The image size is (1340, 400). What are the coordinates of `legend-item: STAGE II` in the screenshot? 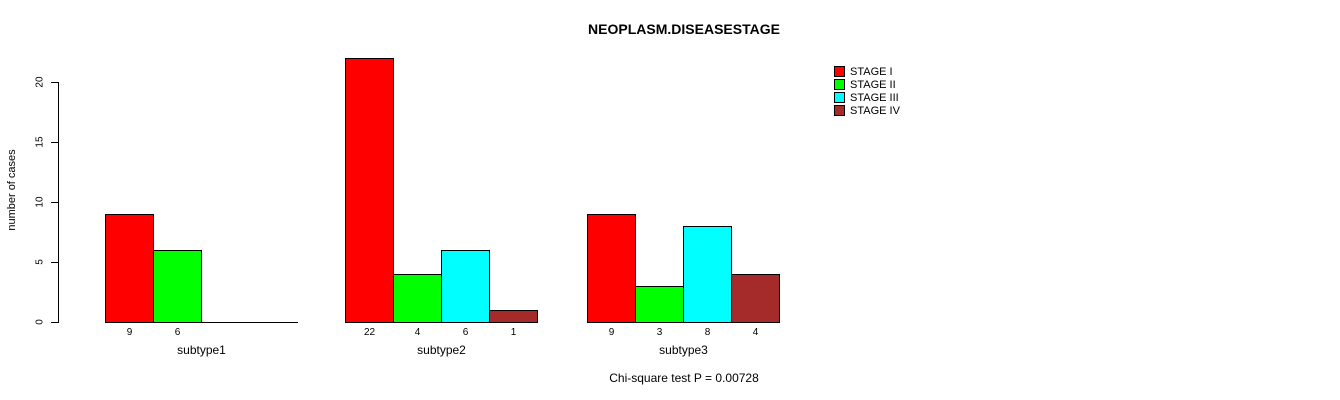 It's located at (867, 84).